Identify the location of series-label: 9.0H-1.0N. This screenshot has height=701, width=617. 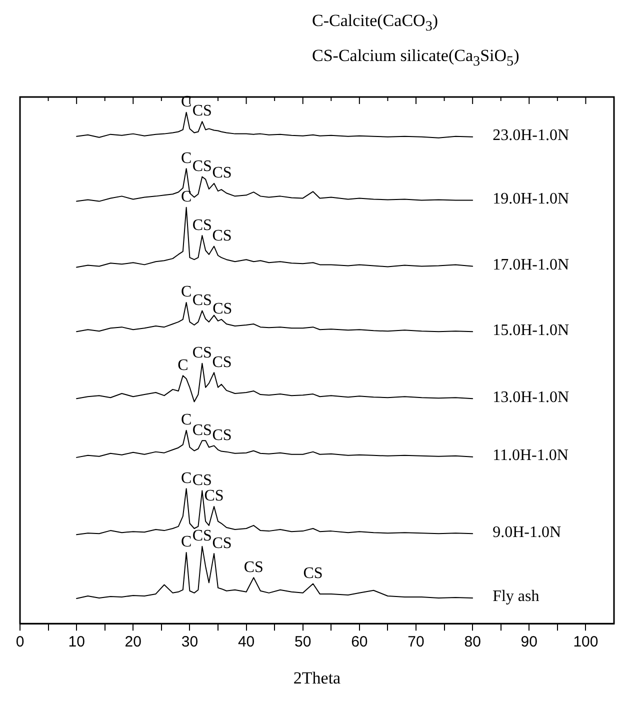
(527, 532).